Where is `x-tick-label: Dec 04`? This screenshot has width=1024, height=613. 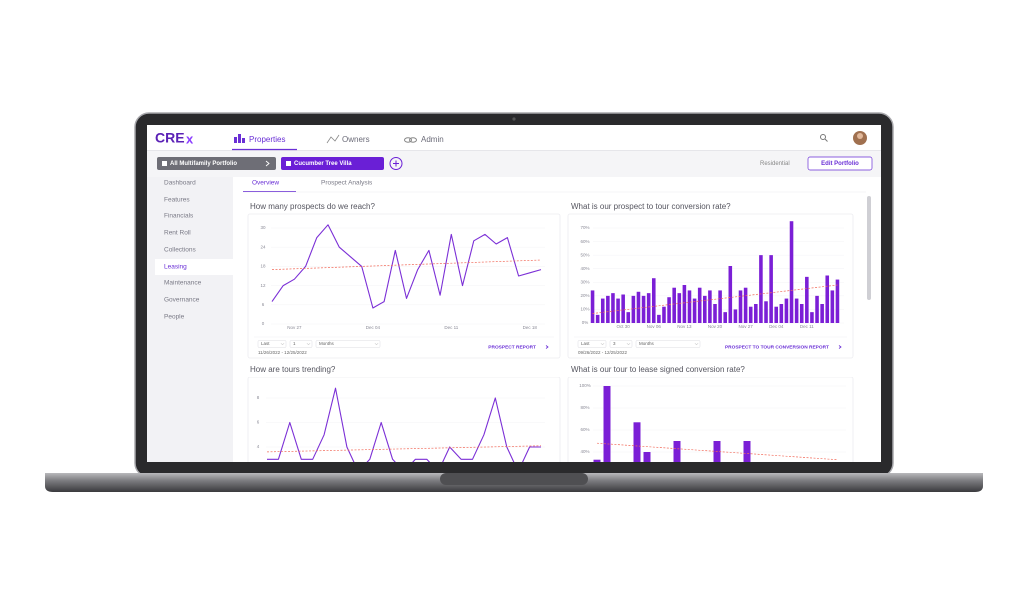 x-tick-label: Dec 04 is located at coordinates (373, 327).